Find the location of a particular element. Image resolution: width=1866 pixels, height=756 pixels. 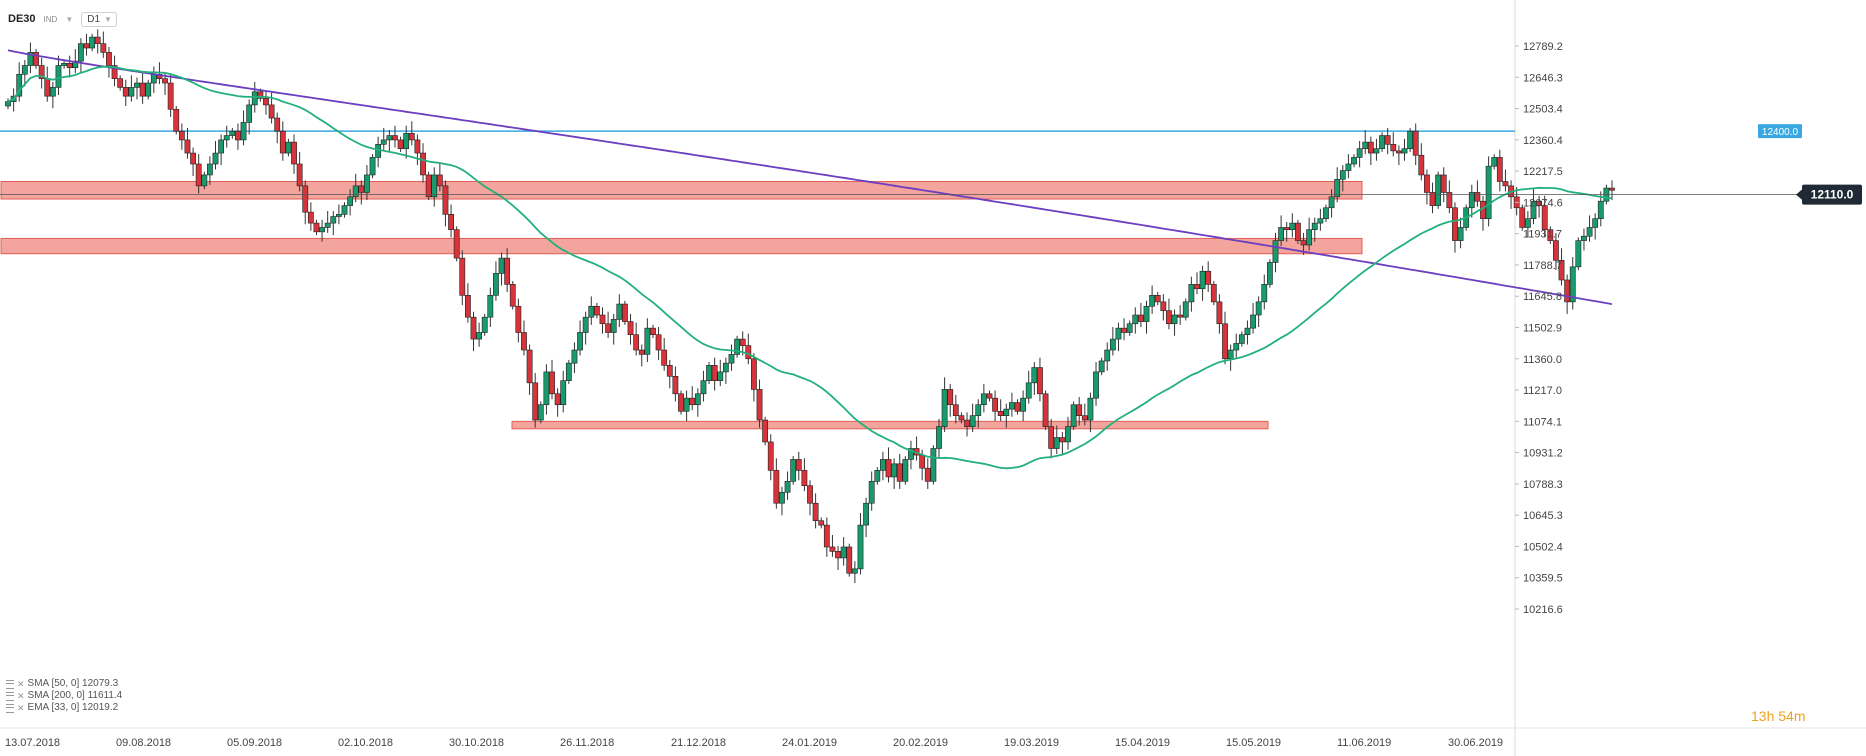

chevron-down-icon: ▼ is located at coordinates (69, 19).